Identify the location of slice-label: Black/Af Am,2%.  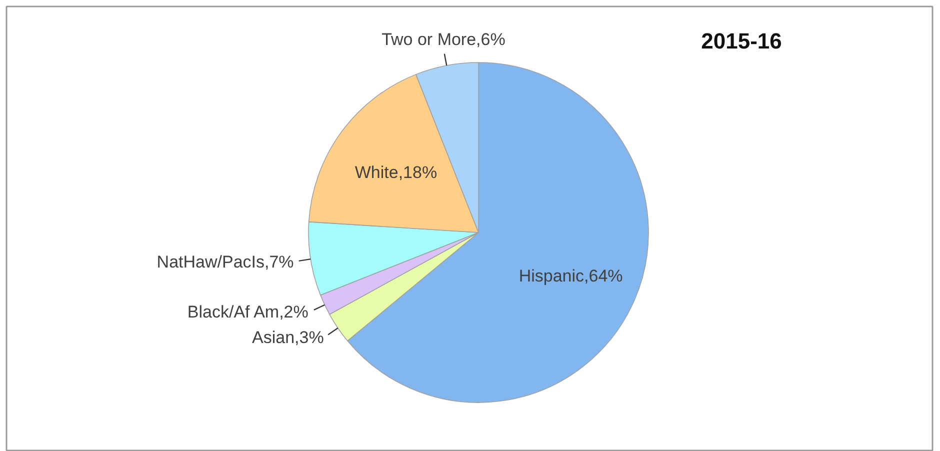
(247, 312).